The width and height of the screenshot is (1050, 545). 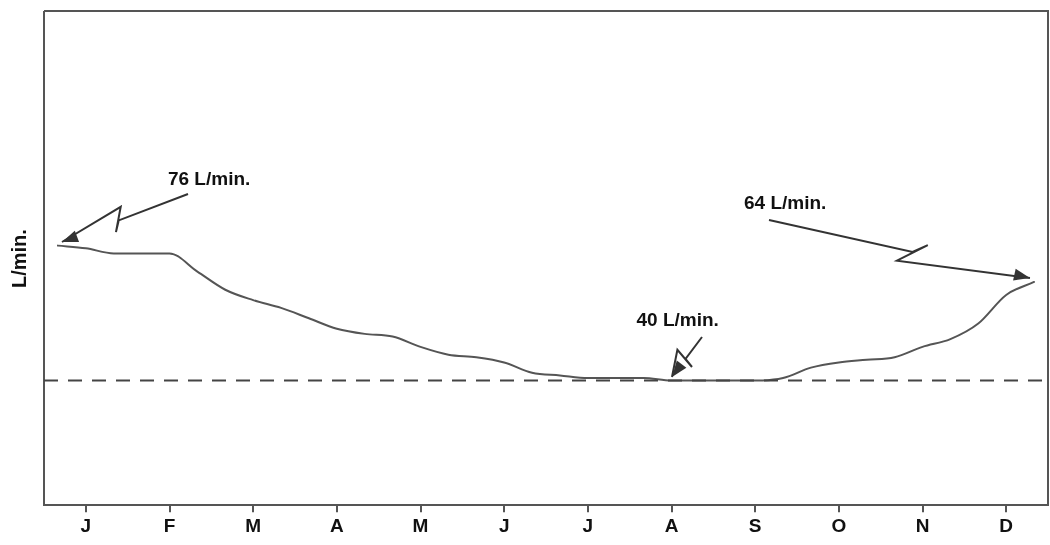 I want to click on annotation: 40 L/min., so click(x=677, y=319).